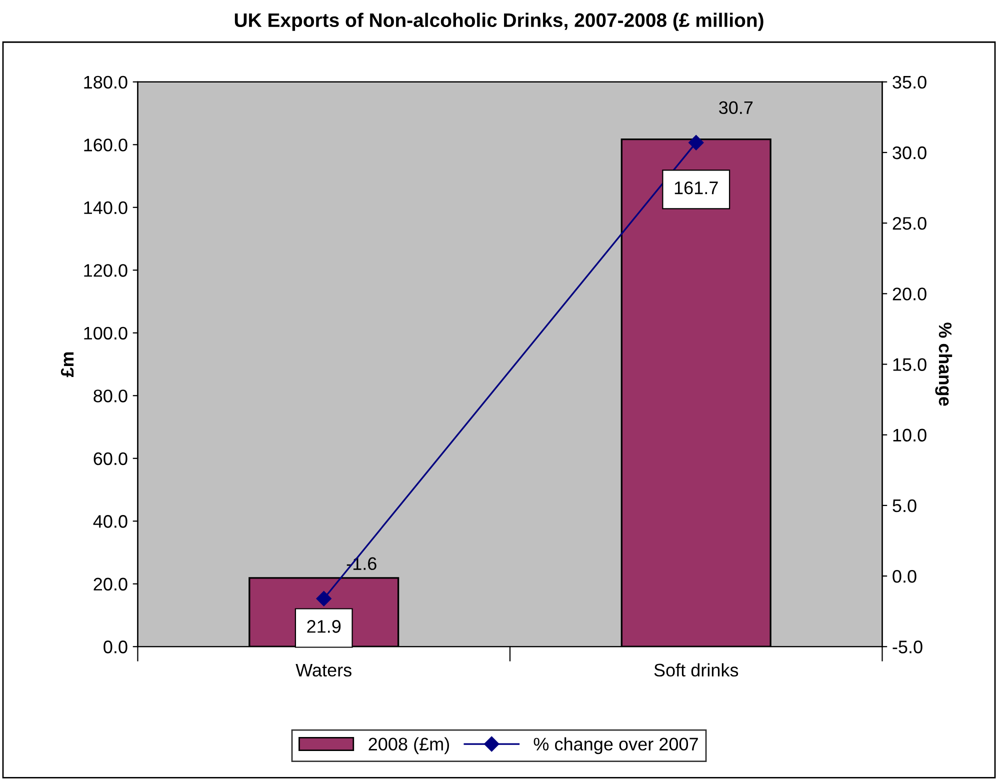 This screenshot has height=780, width=998. What do you see at coordinates (696, 670) in the screenshot?
I see `x-tick-label: Soft drinks` at bounding box center [696, 670].